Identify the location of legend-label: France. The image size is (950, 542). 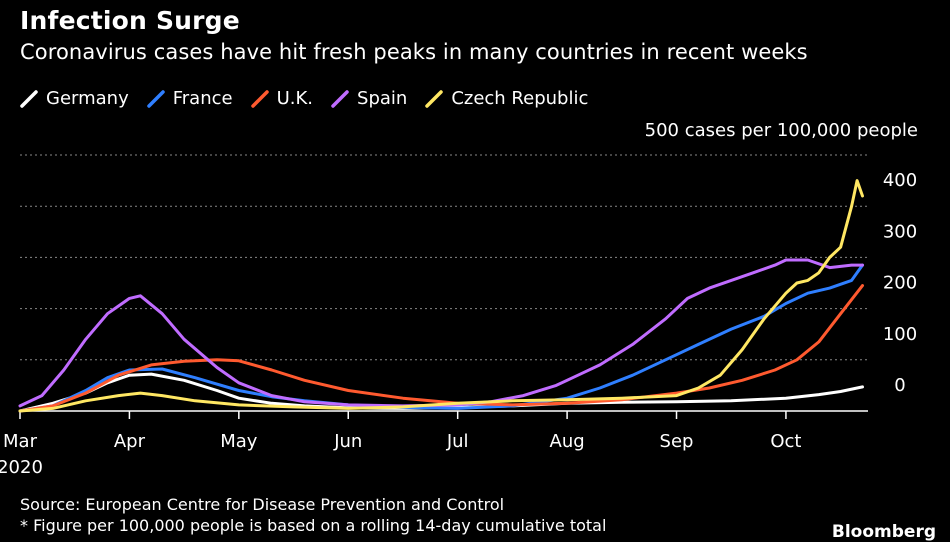
(202, 98).